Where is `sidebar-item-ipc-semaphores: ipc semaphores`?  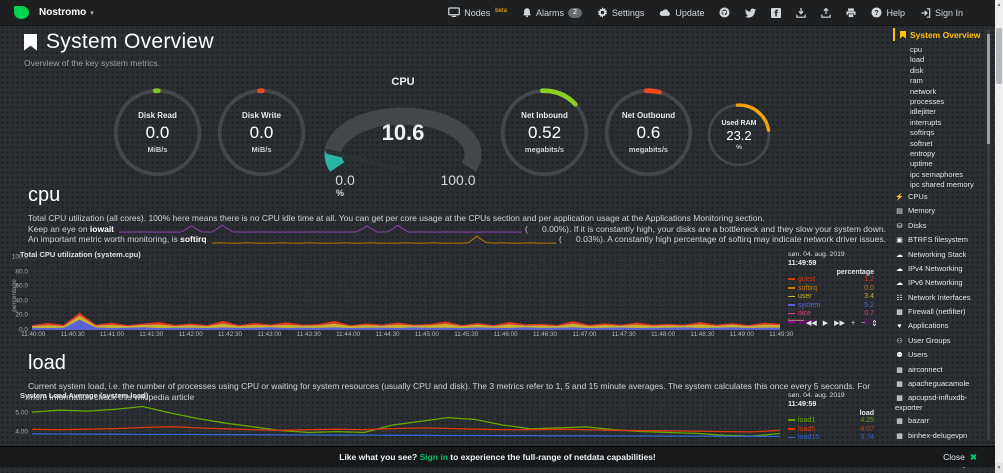 sidebar-item-ipc-semaphores: ipc semaphores is located at coordinates (936, 174).